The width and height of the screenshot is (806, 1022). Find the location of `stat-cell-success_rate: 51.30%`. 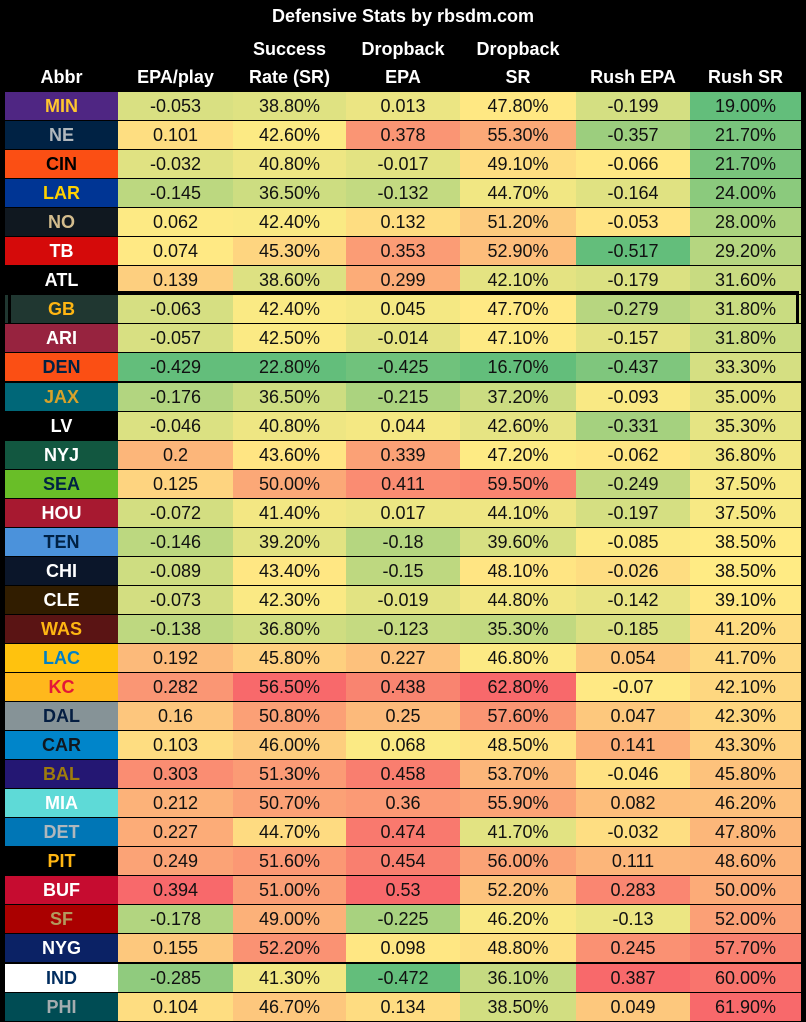

stat-cell-success_rate: 51.30% is located at coordinates (289, 774).